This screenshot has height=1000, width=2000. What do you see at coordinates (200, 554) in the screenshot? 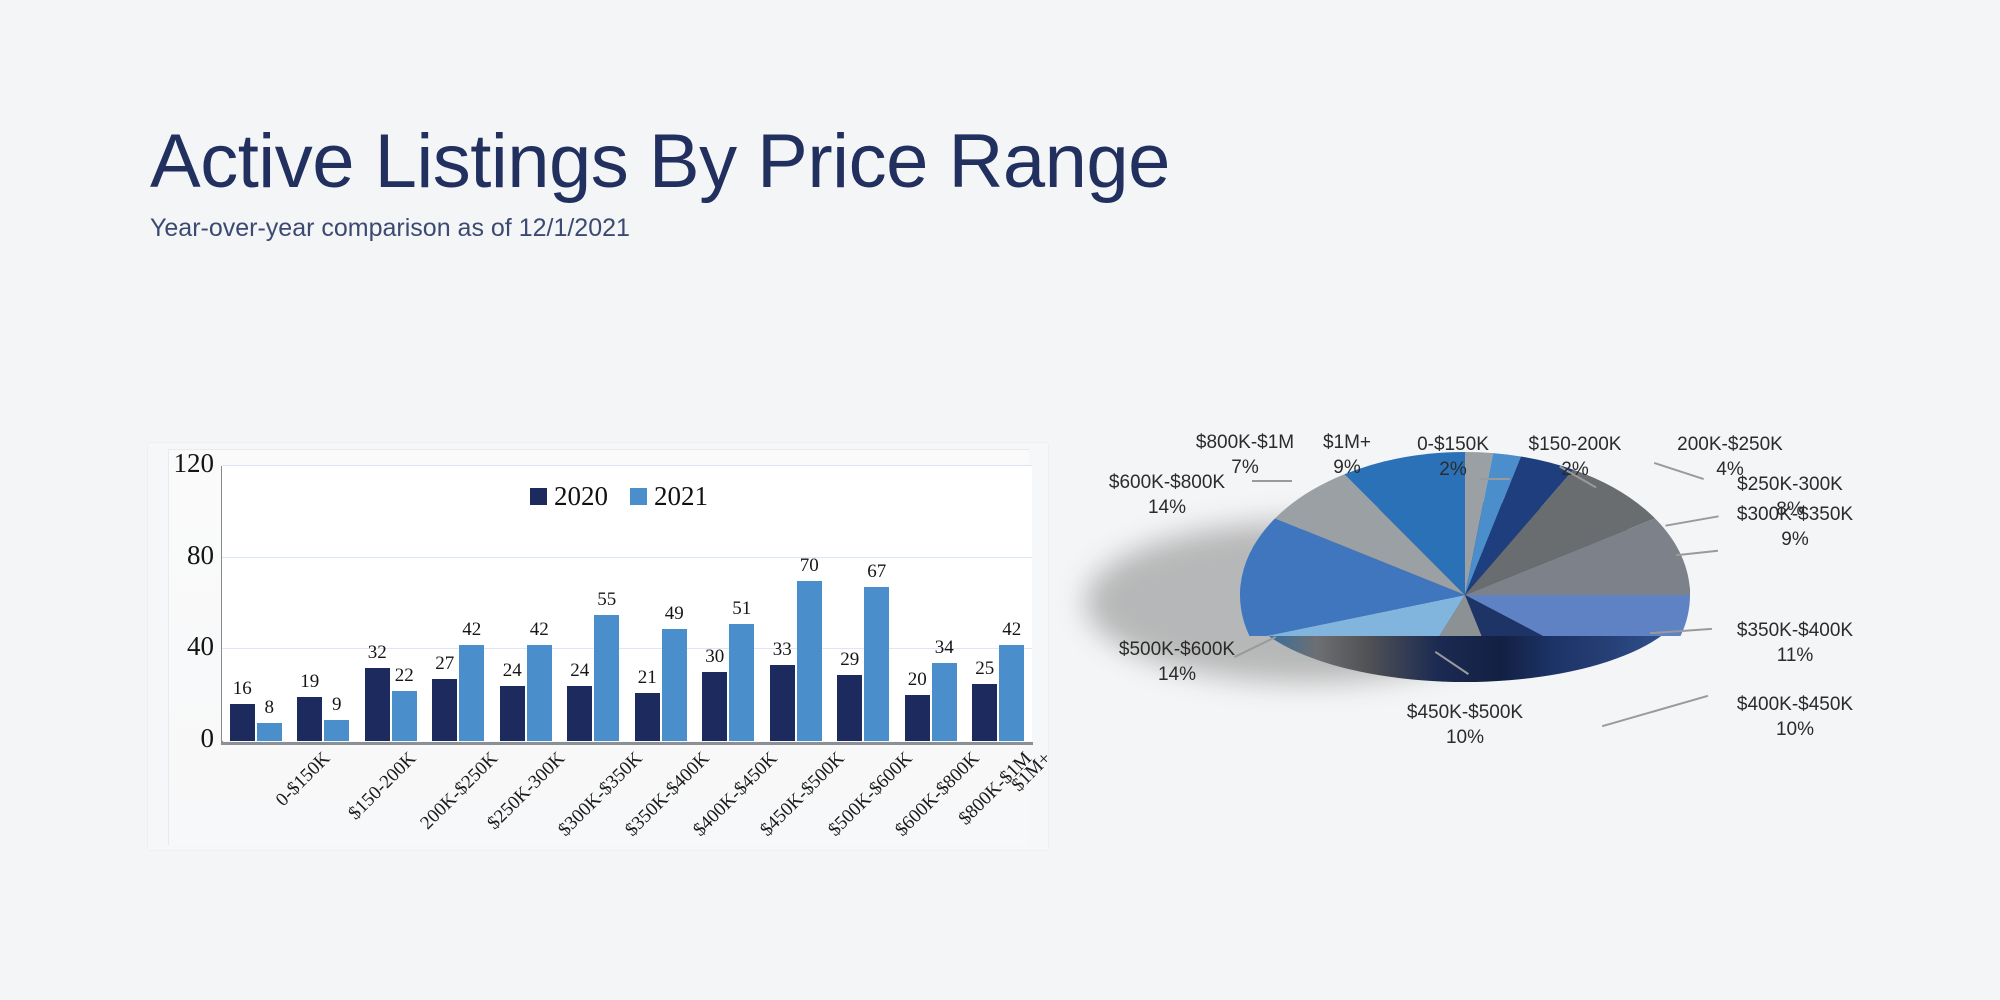
I see `y-axis-tick: 80` at bounding box center [200, 554].